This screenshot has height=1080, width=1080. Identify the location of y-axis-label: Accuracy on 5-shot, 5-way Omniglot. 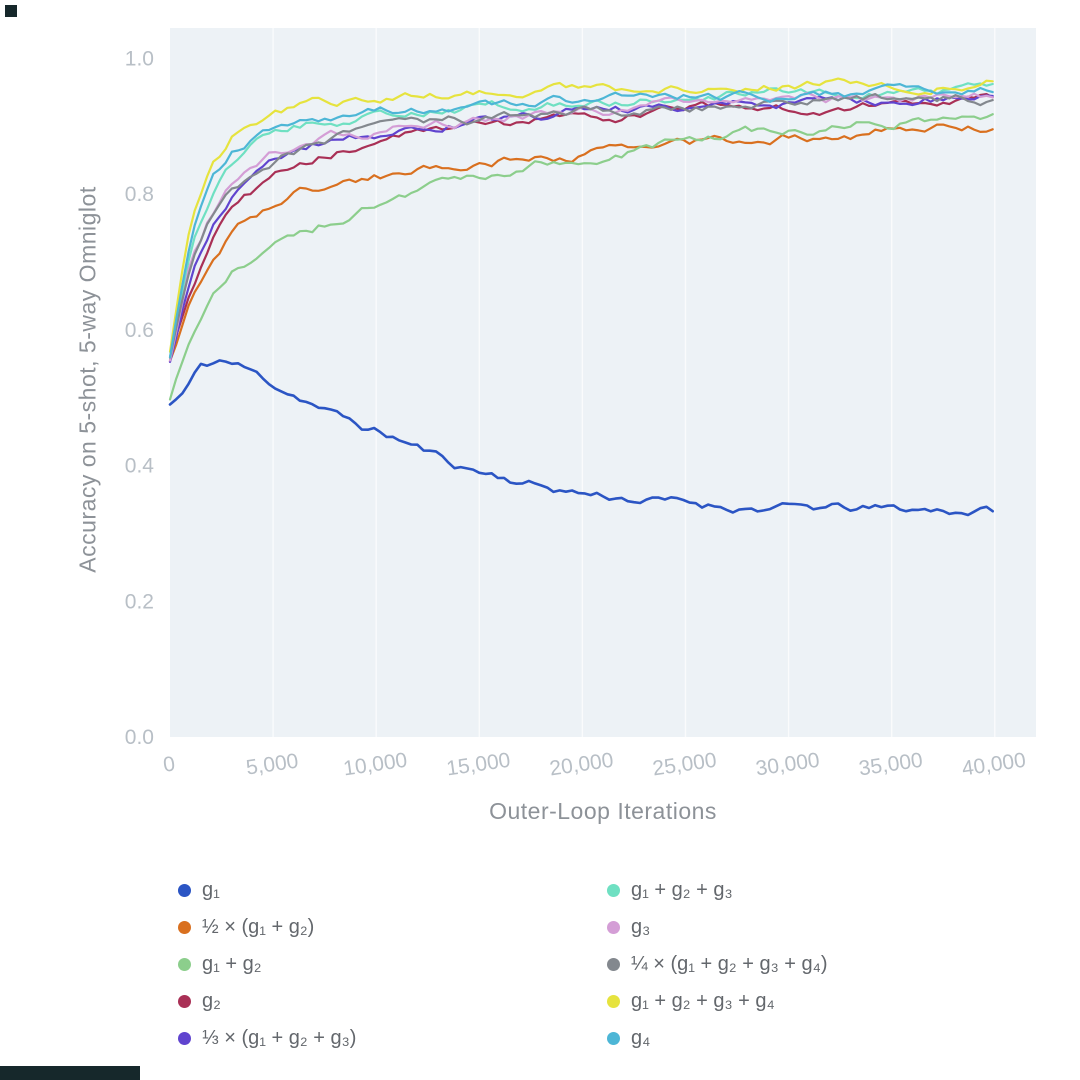
(87, 379).